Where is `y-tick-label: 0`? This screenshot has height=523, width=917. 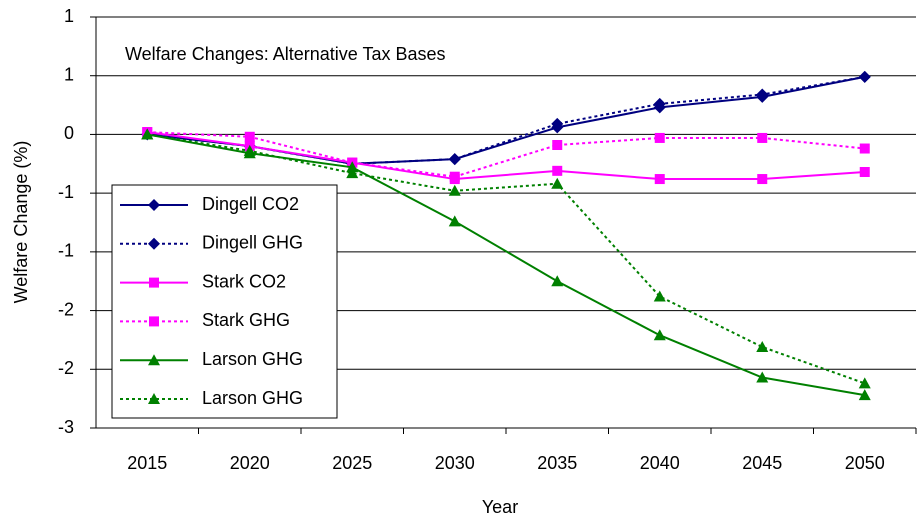
y-tick-label: 0 is located at coordinates (69, 133).